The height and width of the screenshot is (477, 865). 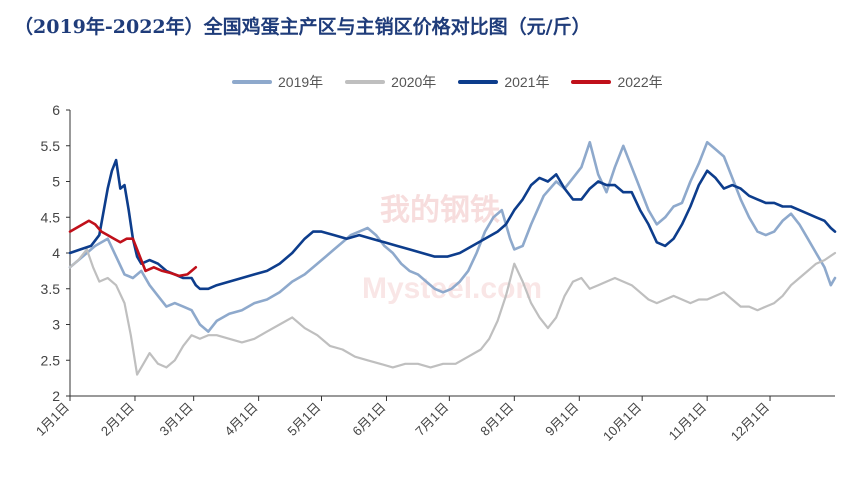 What do you see at coordinates (303, 419) in the screenshot?
I see `x-tick-label: 5月1日` at bounding box center [303, 419].